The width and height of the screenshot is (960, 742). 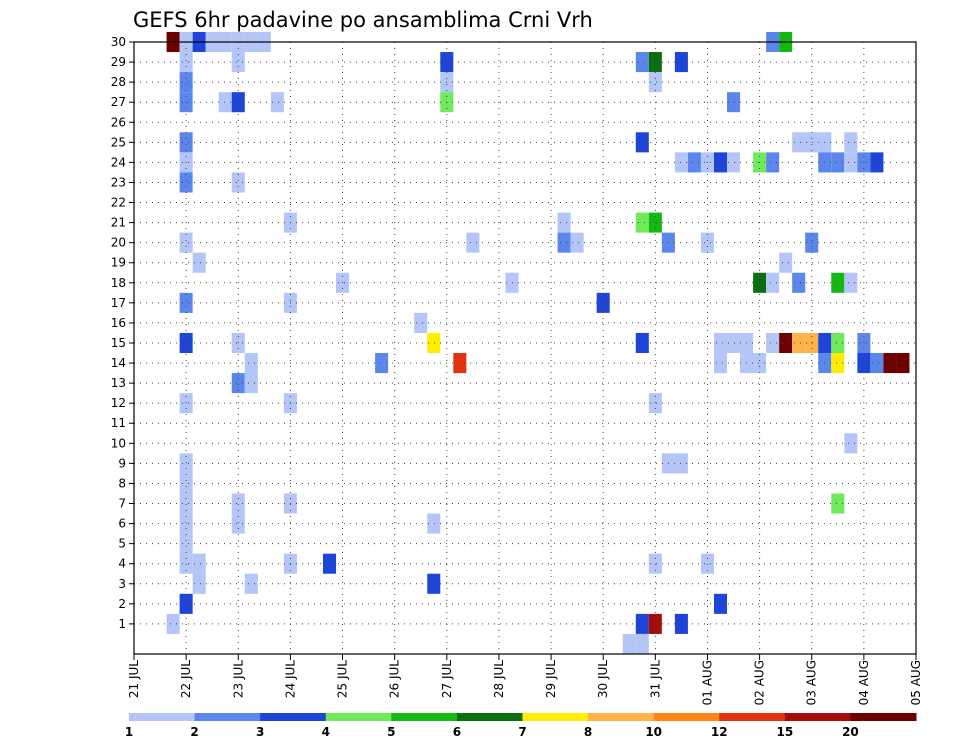 I want to click on y-tick-label: 5, so click(x=122, y=544).